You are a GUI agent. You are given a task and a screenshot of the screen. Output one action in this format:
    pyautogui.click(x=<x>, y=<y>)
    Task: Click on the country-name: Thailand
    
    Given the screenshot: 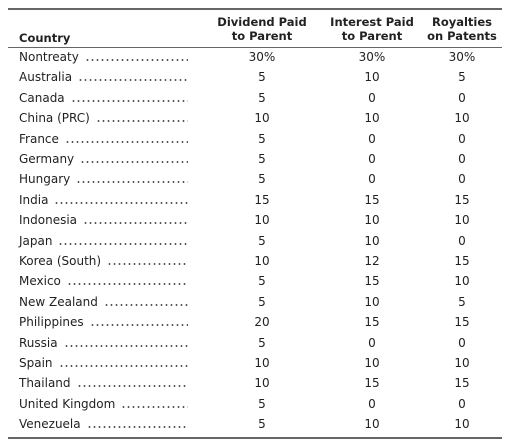 What is the action you would take?
    pyautogui.click(x=45, y=383)
    